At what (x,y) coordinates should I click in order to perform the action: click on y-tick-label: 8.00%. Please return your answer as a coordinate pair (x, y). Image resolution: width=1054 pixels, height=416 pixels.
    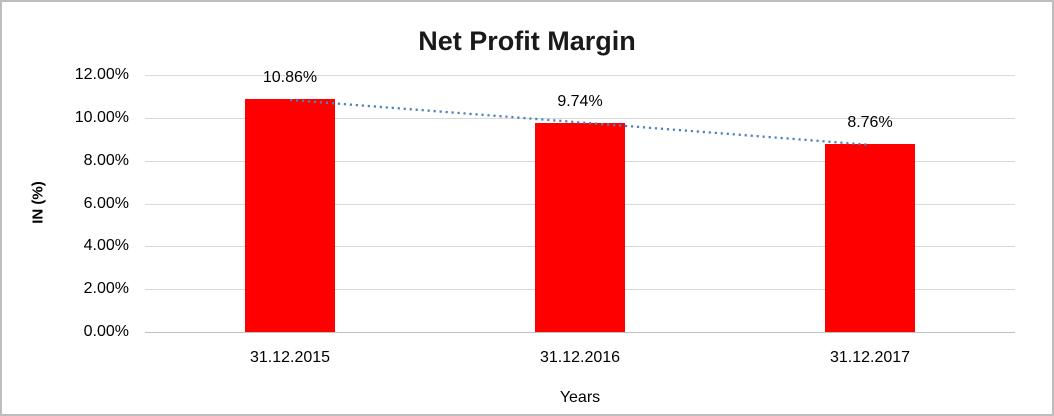
    Looking at the image, I should click on (106, 160).